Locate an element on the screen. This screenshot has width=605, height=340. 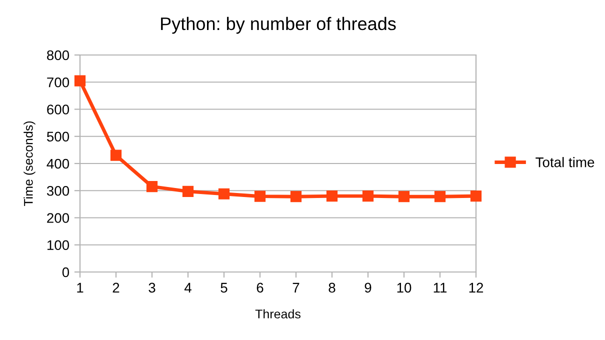
x-tick-label: 2 is located at coordinates (116, 287).